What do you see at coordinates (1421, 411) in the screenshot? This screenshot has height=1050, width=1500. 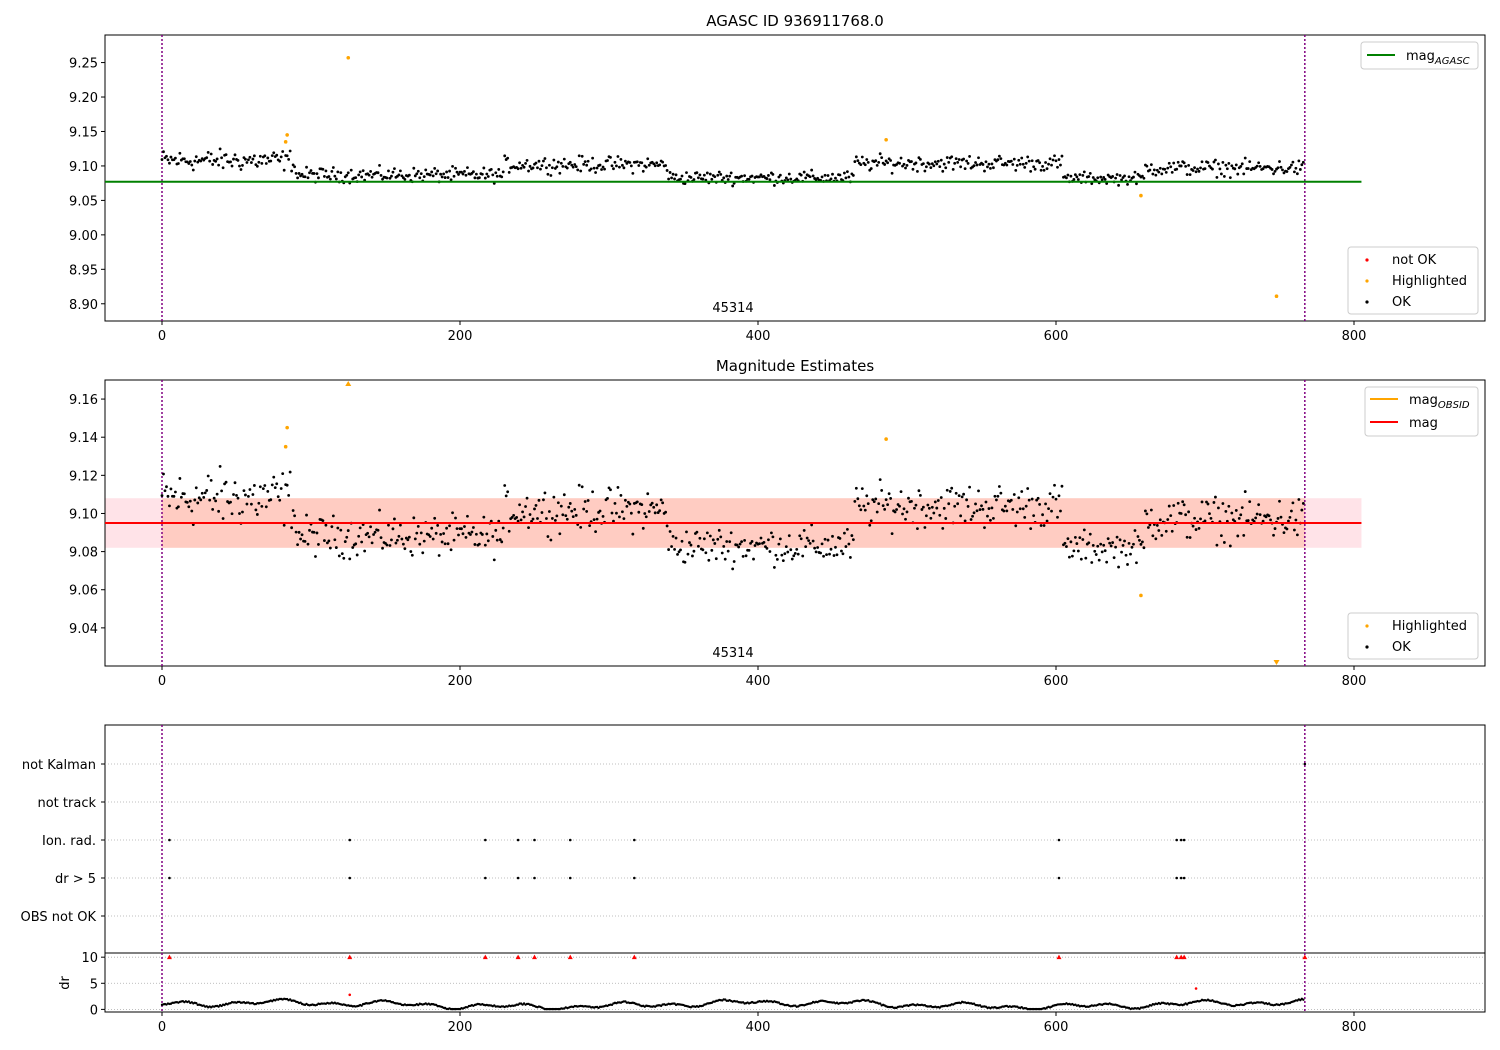 I see `magnitude-legend-upper: magOBSID mag` at bounding box center [1421, 411].